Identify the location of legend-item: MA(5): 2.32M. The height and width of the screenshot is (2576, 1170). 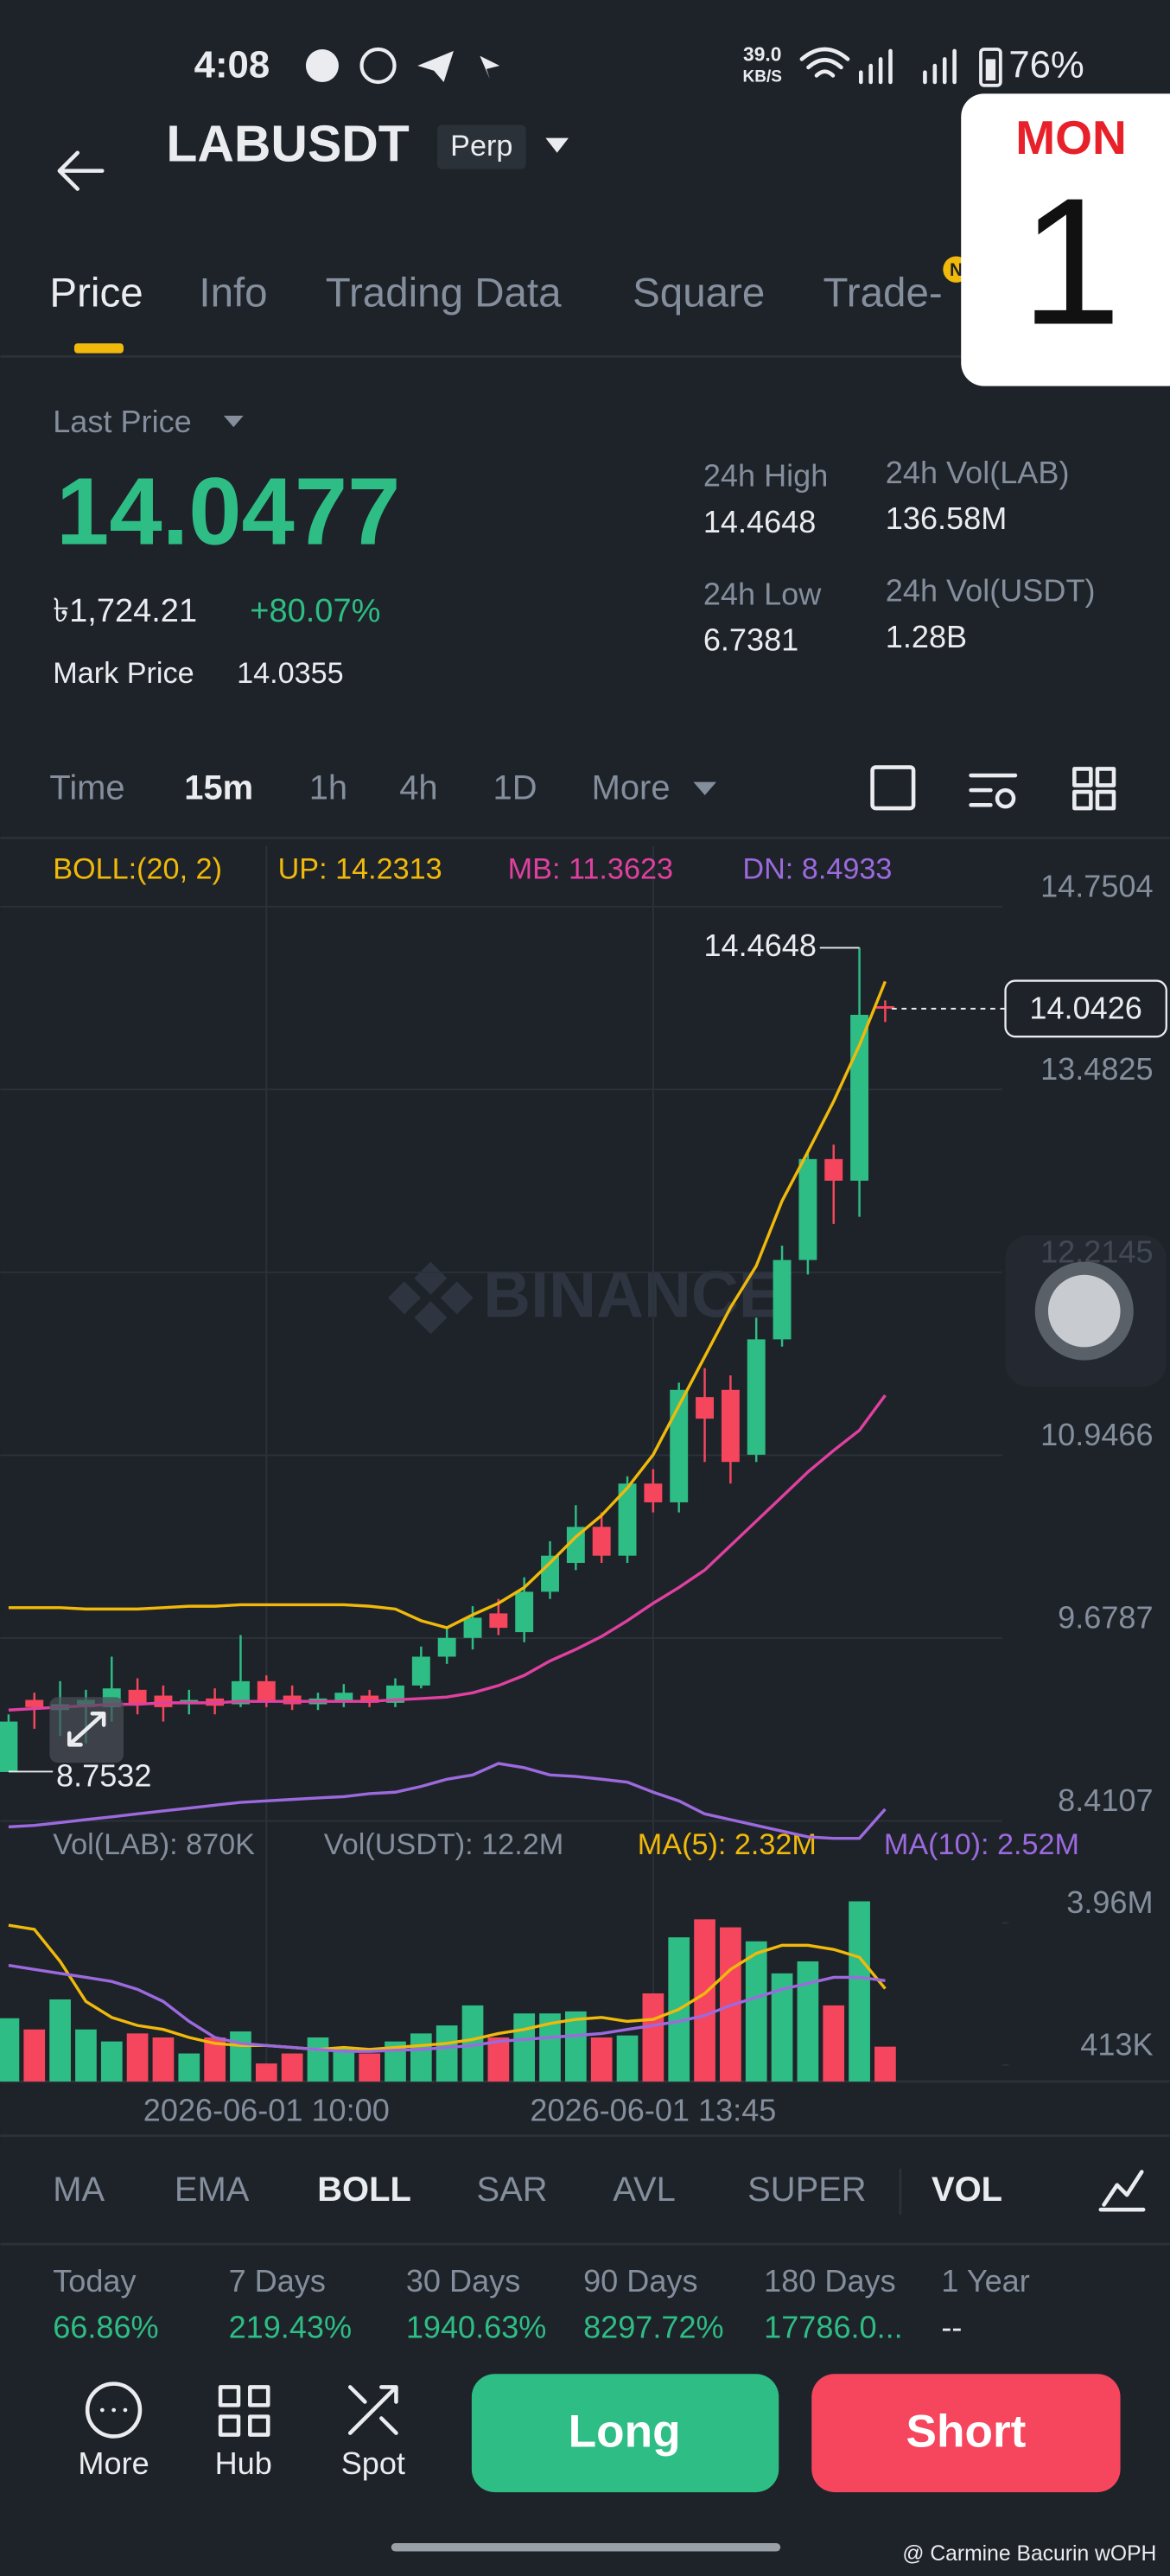
(728, 1844).